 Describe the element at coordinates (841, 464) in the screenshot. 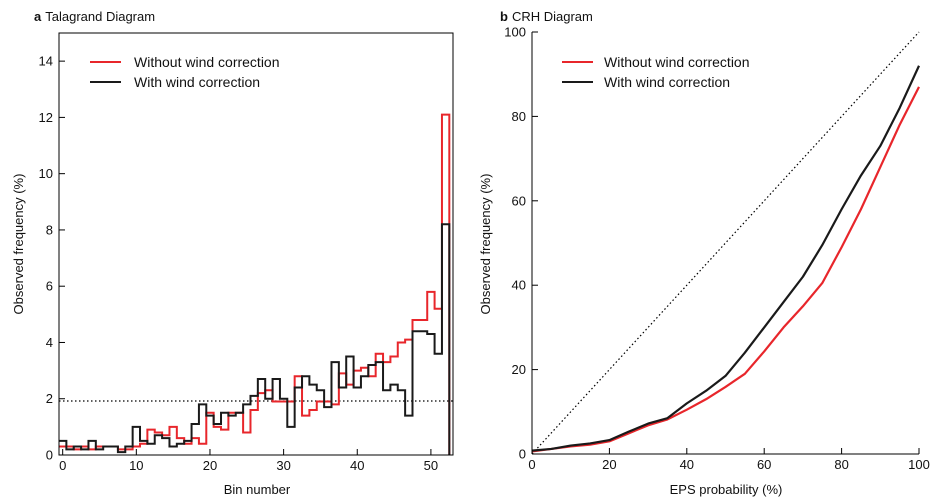

I see `crh-x-tick-label: 80` at that location.